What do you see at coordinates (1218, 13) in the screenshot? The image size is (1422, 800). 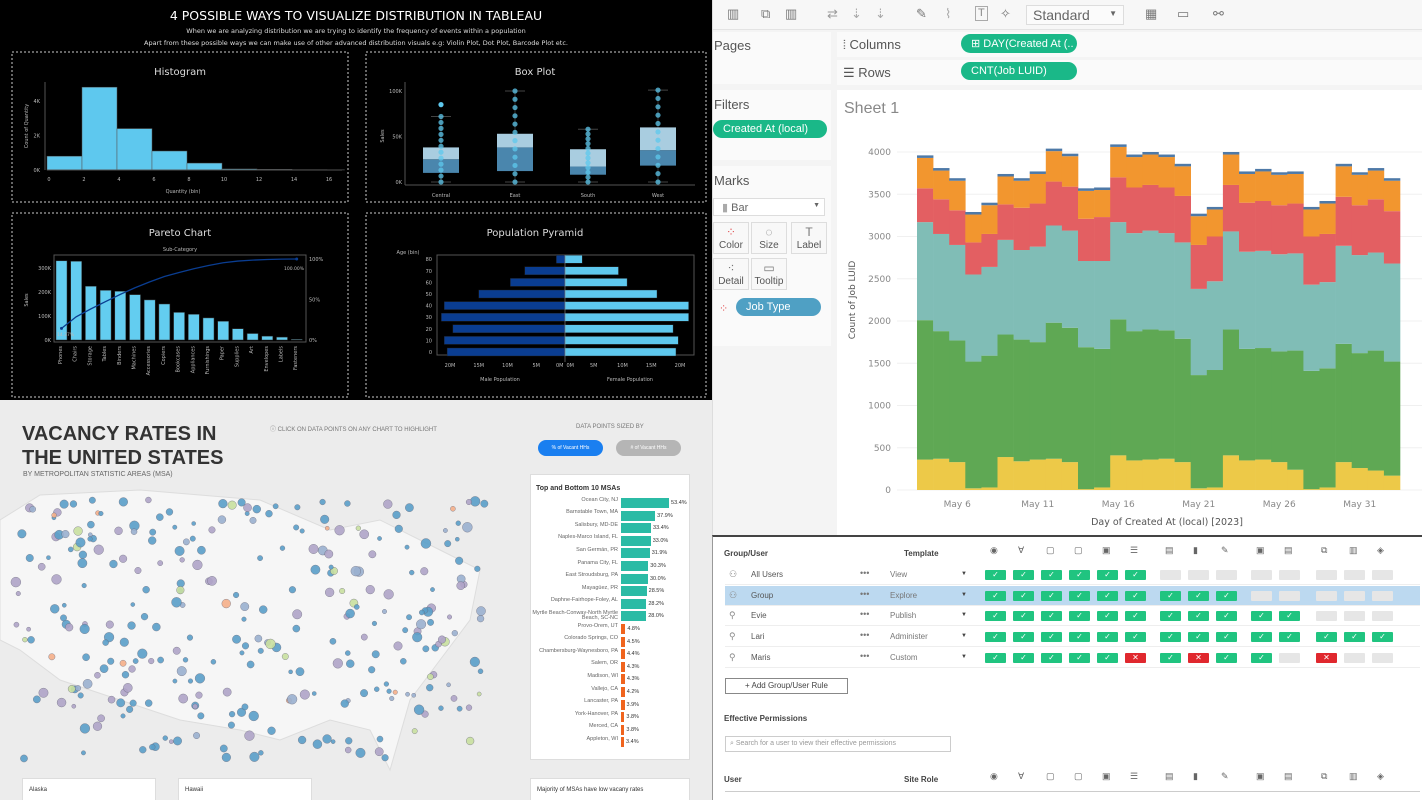 I see `share-icon: ⚯` at bounding box center [1218, 13].